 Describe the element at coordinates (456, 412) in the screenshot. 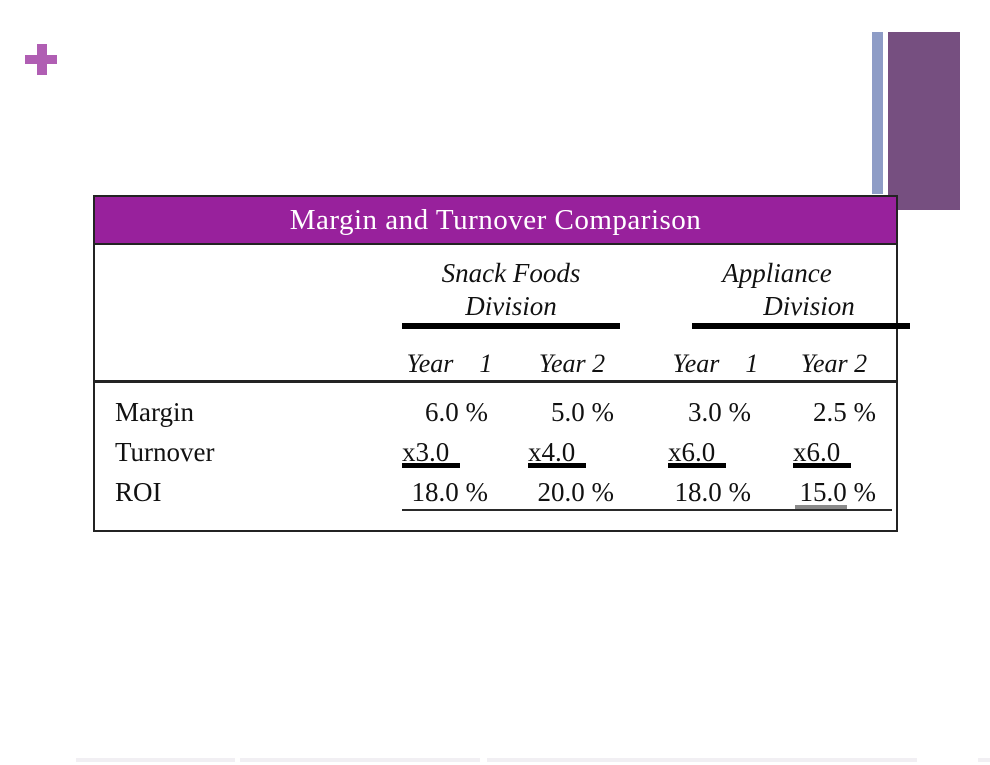

I see `cell-margin-snack-year1: 6.0 %` at that location.